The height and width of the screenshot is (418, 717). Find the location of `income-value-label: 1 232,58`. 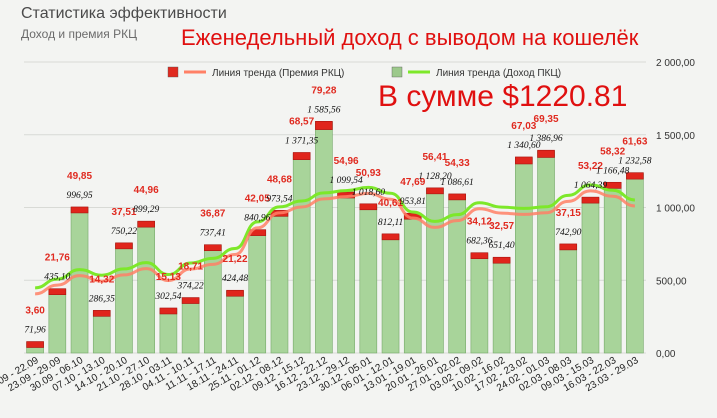

income-value-label: 1 232,58 is located at coordinates (635, 162).